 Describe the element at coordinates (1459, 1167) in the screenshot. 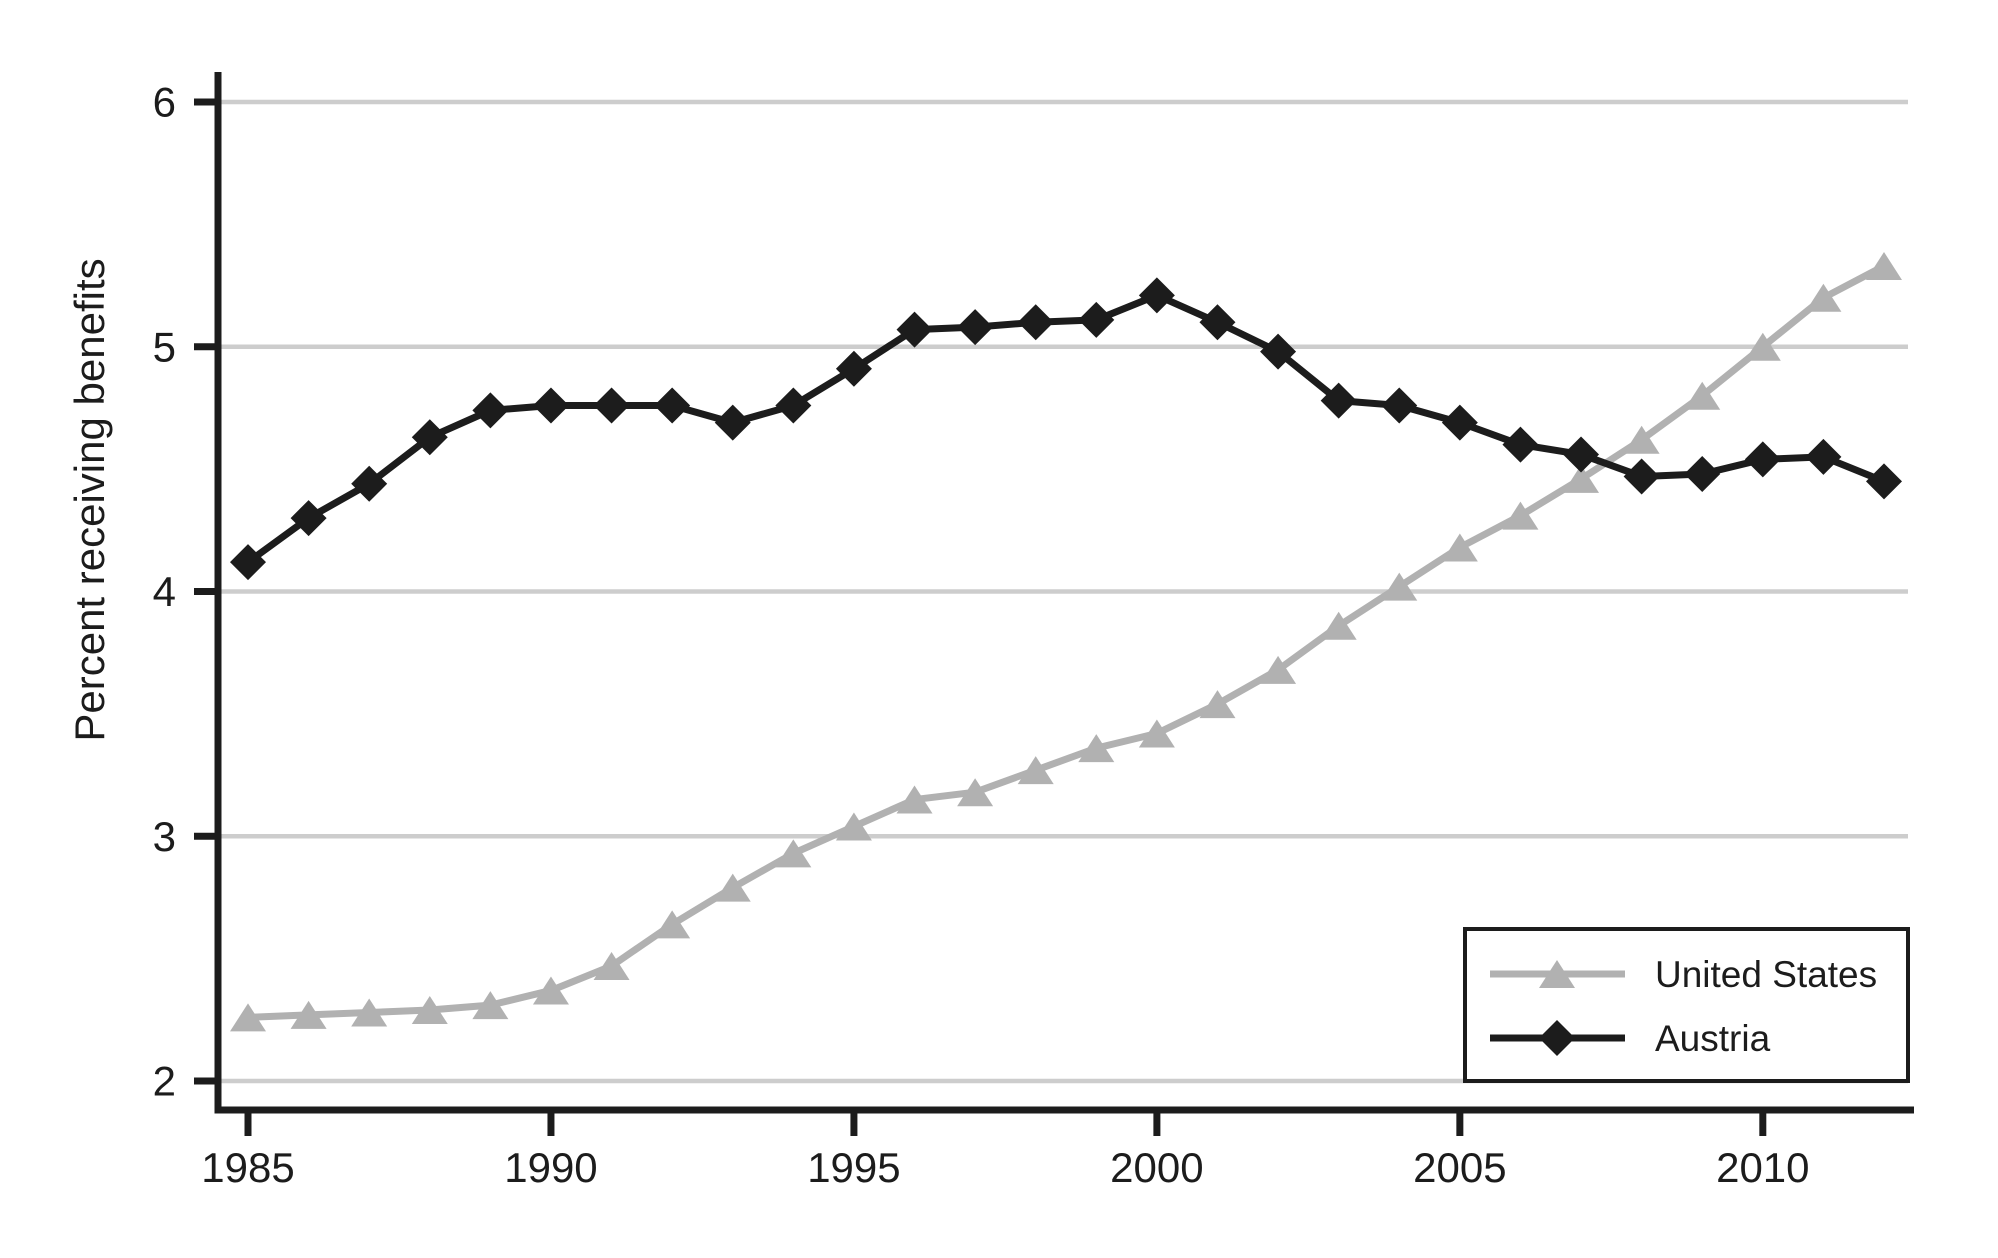

I see `x-tick-label: 2005` at that location.